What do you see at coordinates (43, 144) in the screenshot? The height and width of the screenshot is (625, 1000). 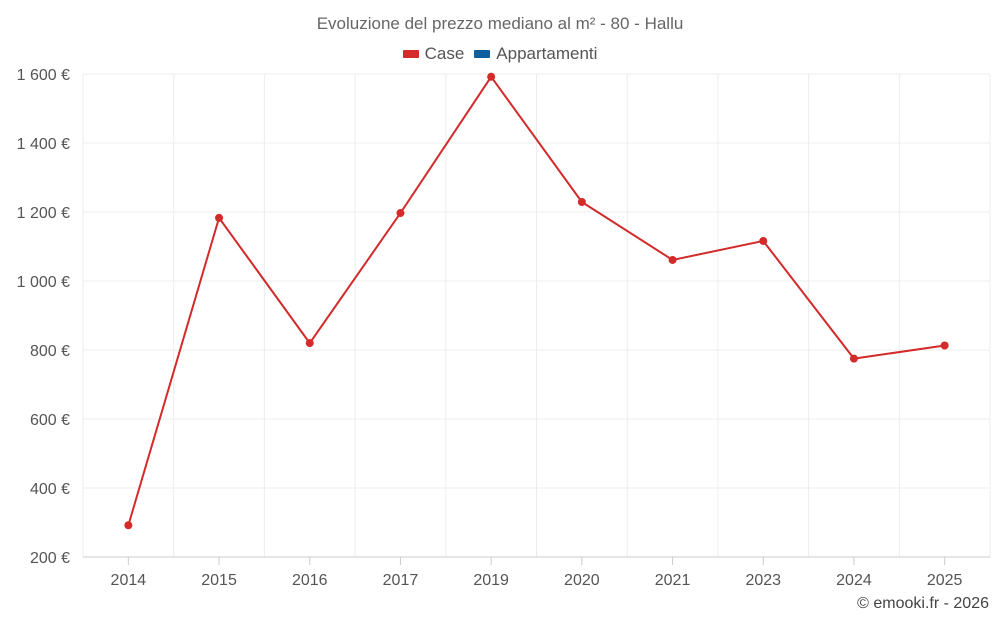 I see `y-tick-label: 1 400 €` at bounding box center [43, 144].